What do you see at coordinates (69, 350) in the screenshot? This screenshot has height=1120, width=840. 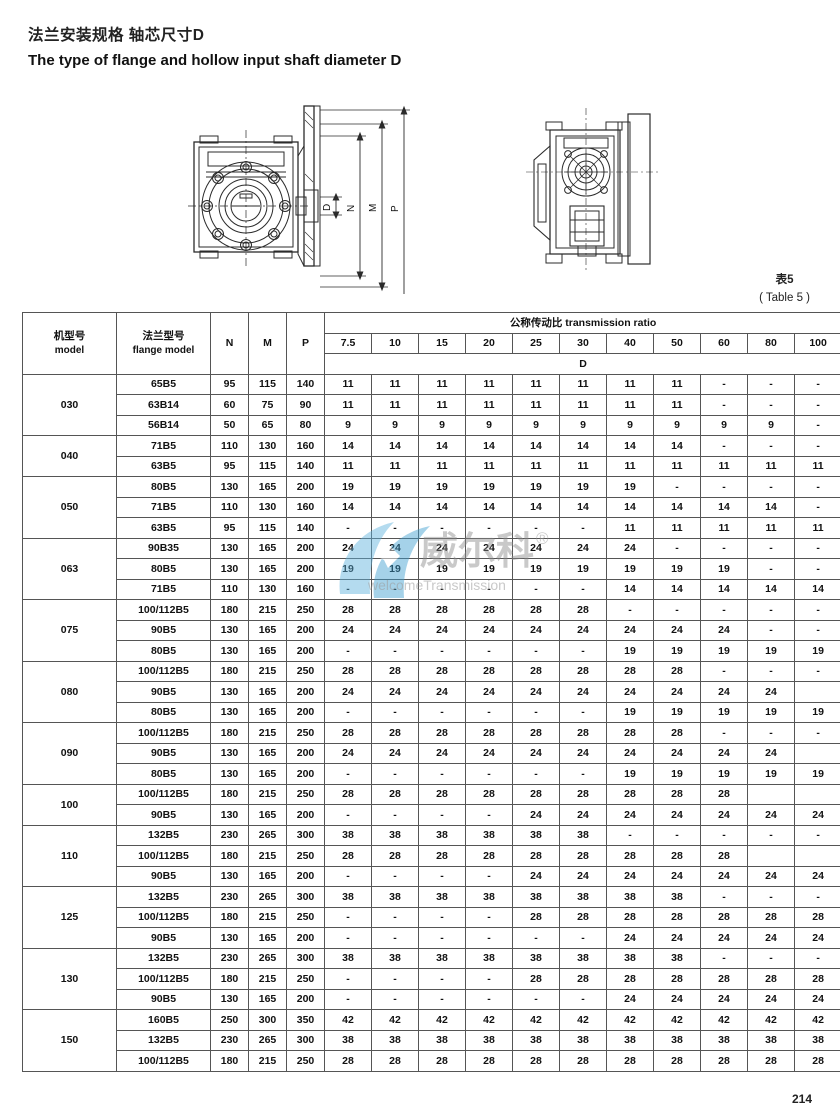 I see `header-model-en: model` at bounding box center [69, 350].